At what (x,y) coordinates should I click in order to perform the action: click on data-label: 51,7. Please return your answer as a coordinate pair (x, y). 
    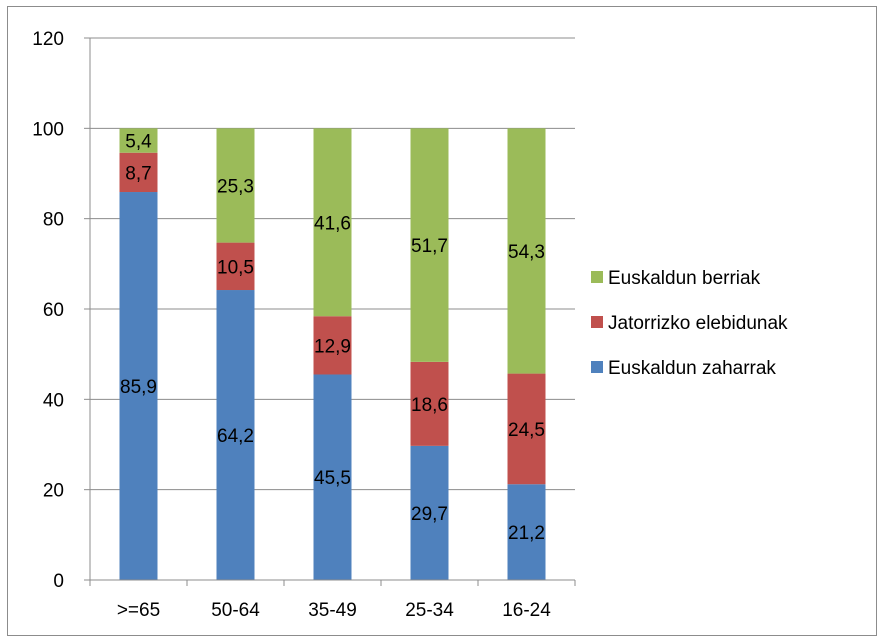
    Looking at the image, I should click on (429, 246).